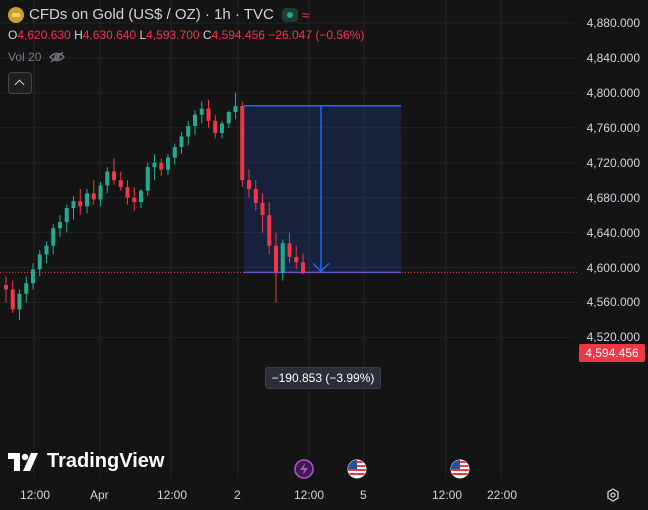  What do you see at coordinates (99, 495) in the screenshot?
I see `time-label: Apr` at bounding box center [99, 495].